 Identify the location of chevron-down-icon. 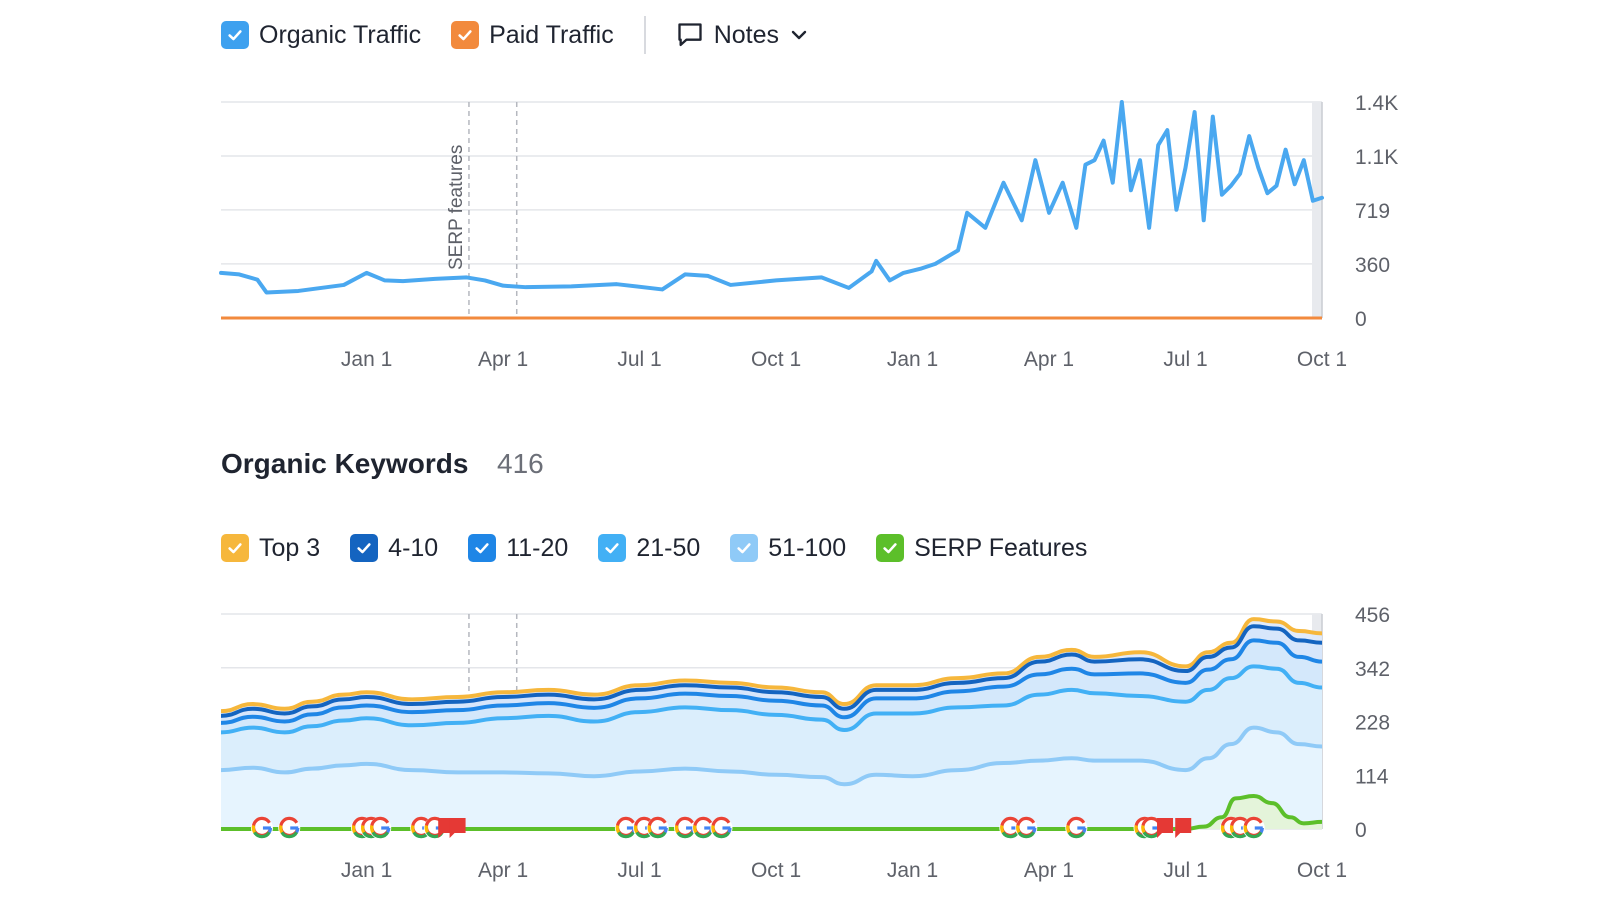
(799, 35).